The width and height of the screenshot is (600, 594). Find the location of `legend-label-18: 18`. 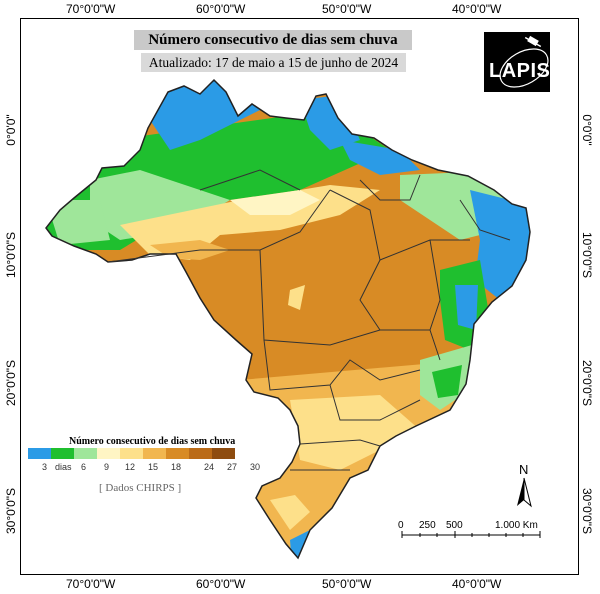

legend-label-18: 18 is located at coordinates (176, 467).